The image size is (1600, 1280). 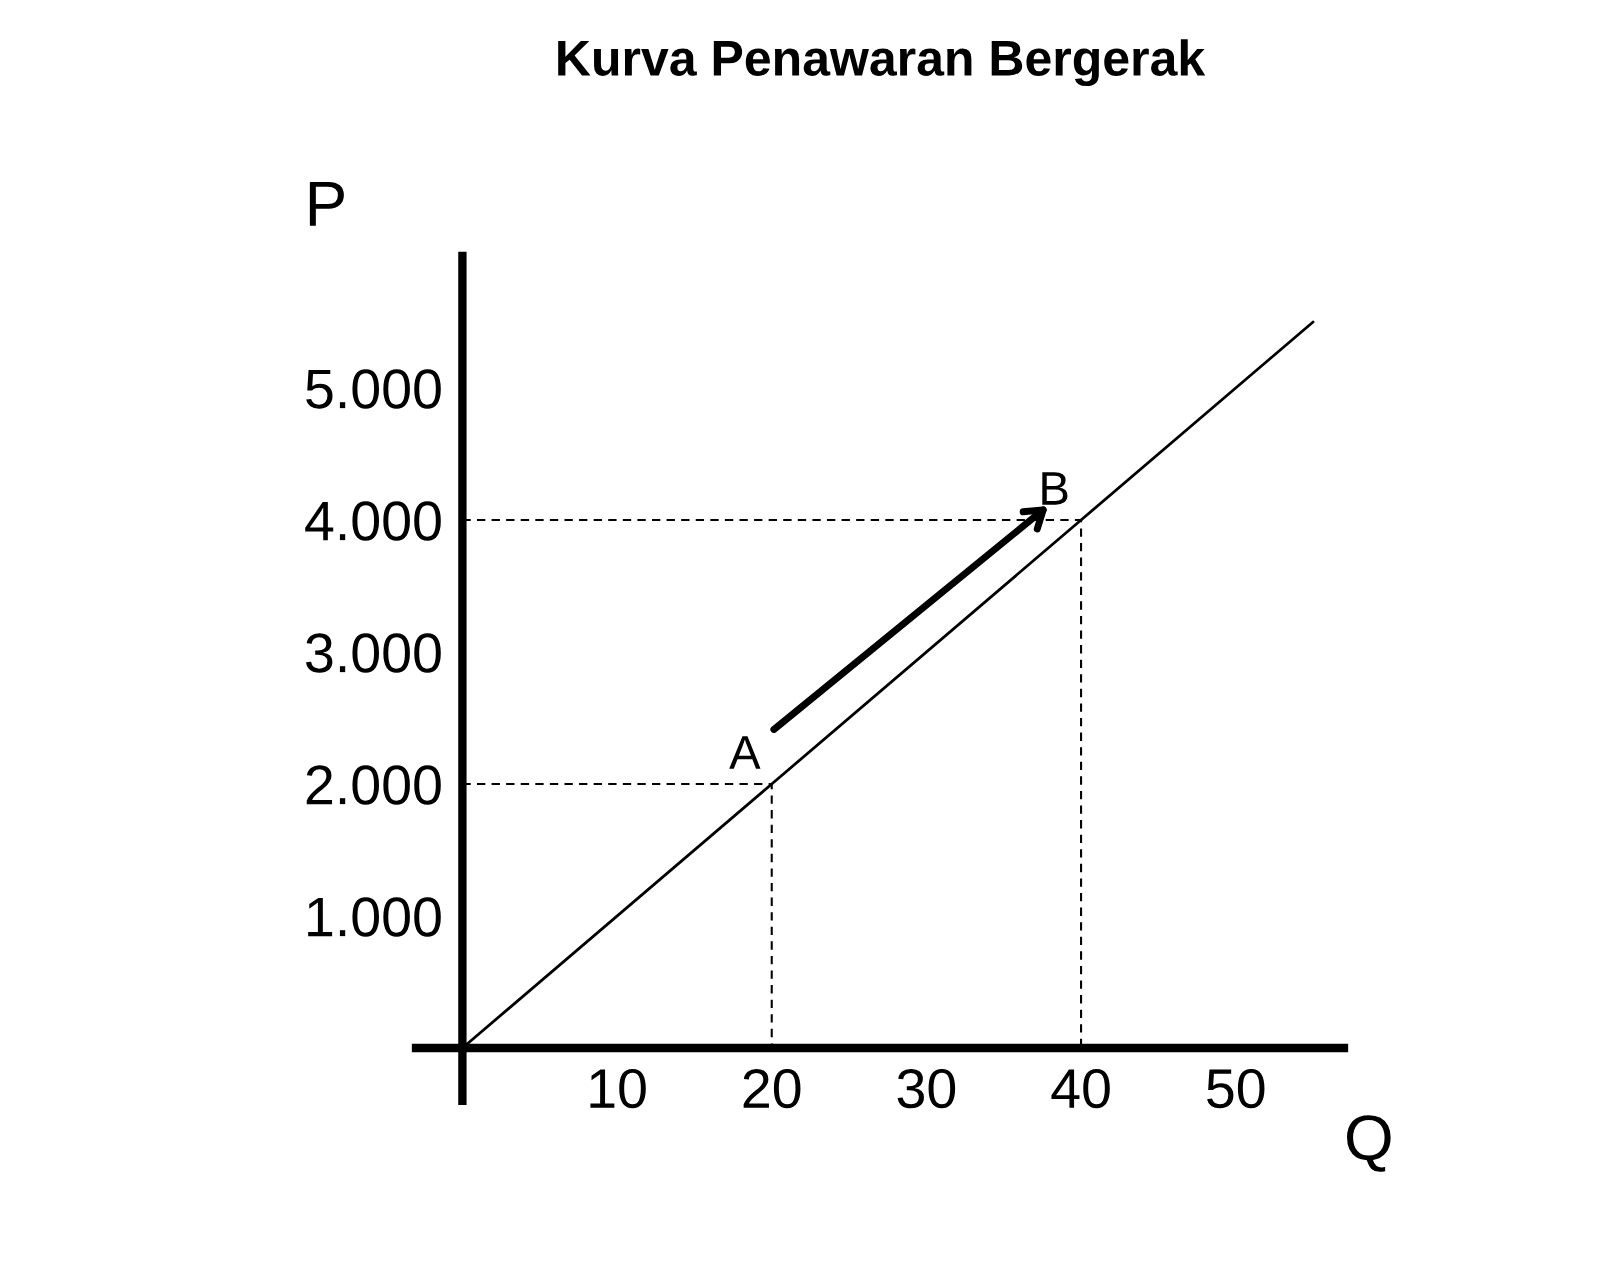 What do you see at coordinates (373, 653) in the screenshot?
I see `y-tick-label: 3.000` at bounding box center [373, 653].